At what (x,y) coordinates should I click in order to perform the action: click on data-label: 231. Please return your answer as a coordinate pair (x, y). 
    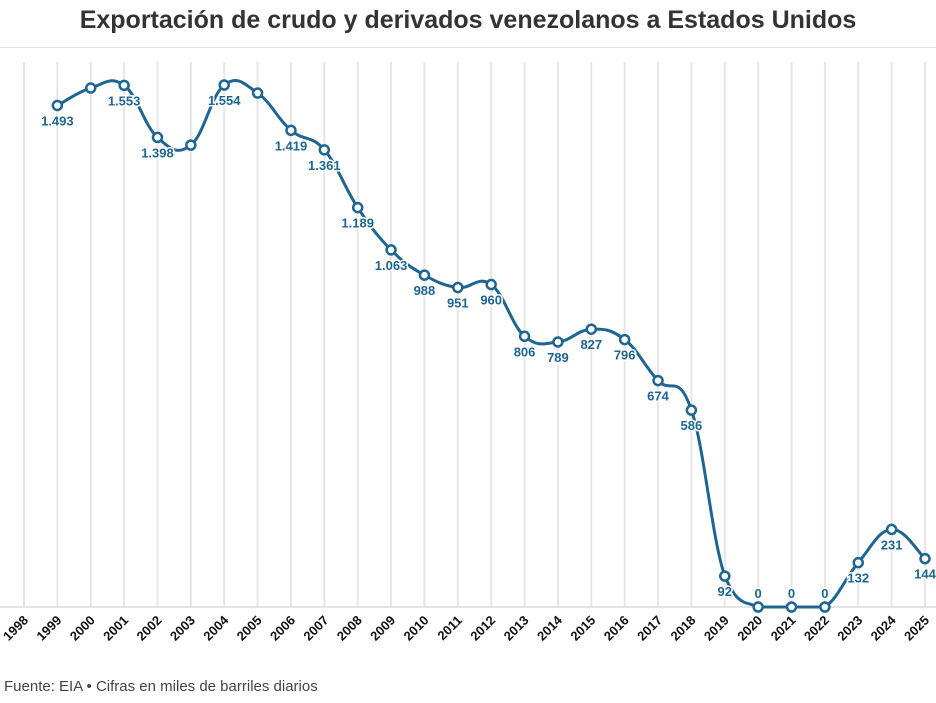
    Looking at the image, I should click on (892, 544).